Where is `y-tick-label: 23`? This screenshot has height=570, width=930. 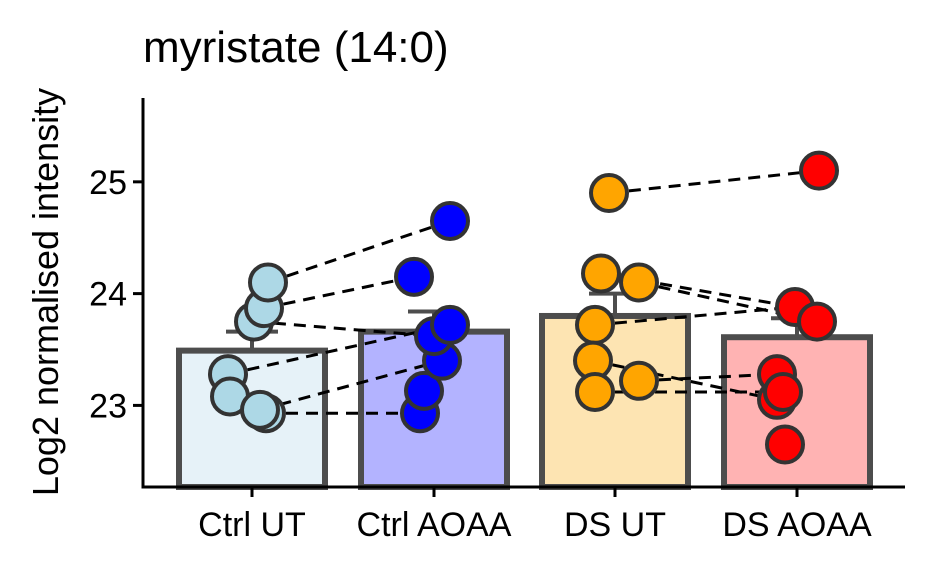 y-tick-label: 23 is located at coordinates (108, 406).